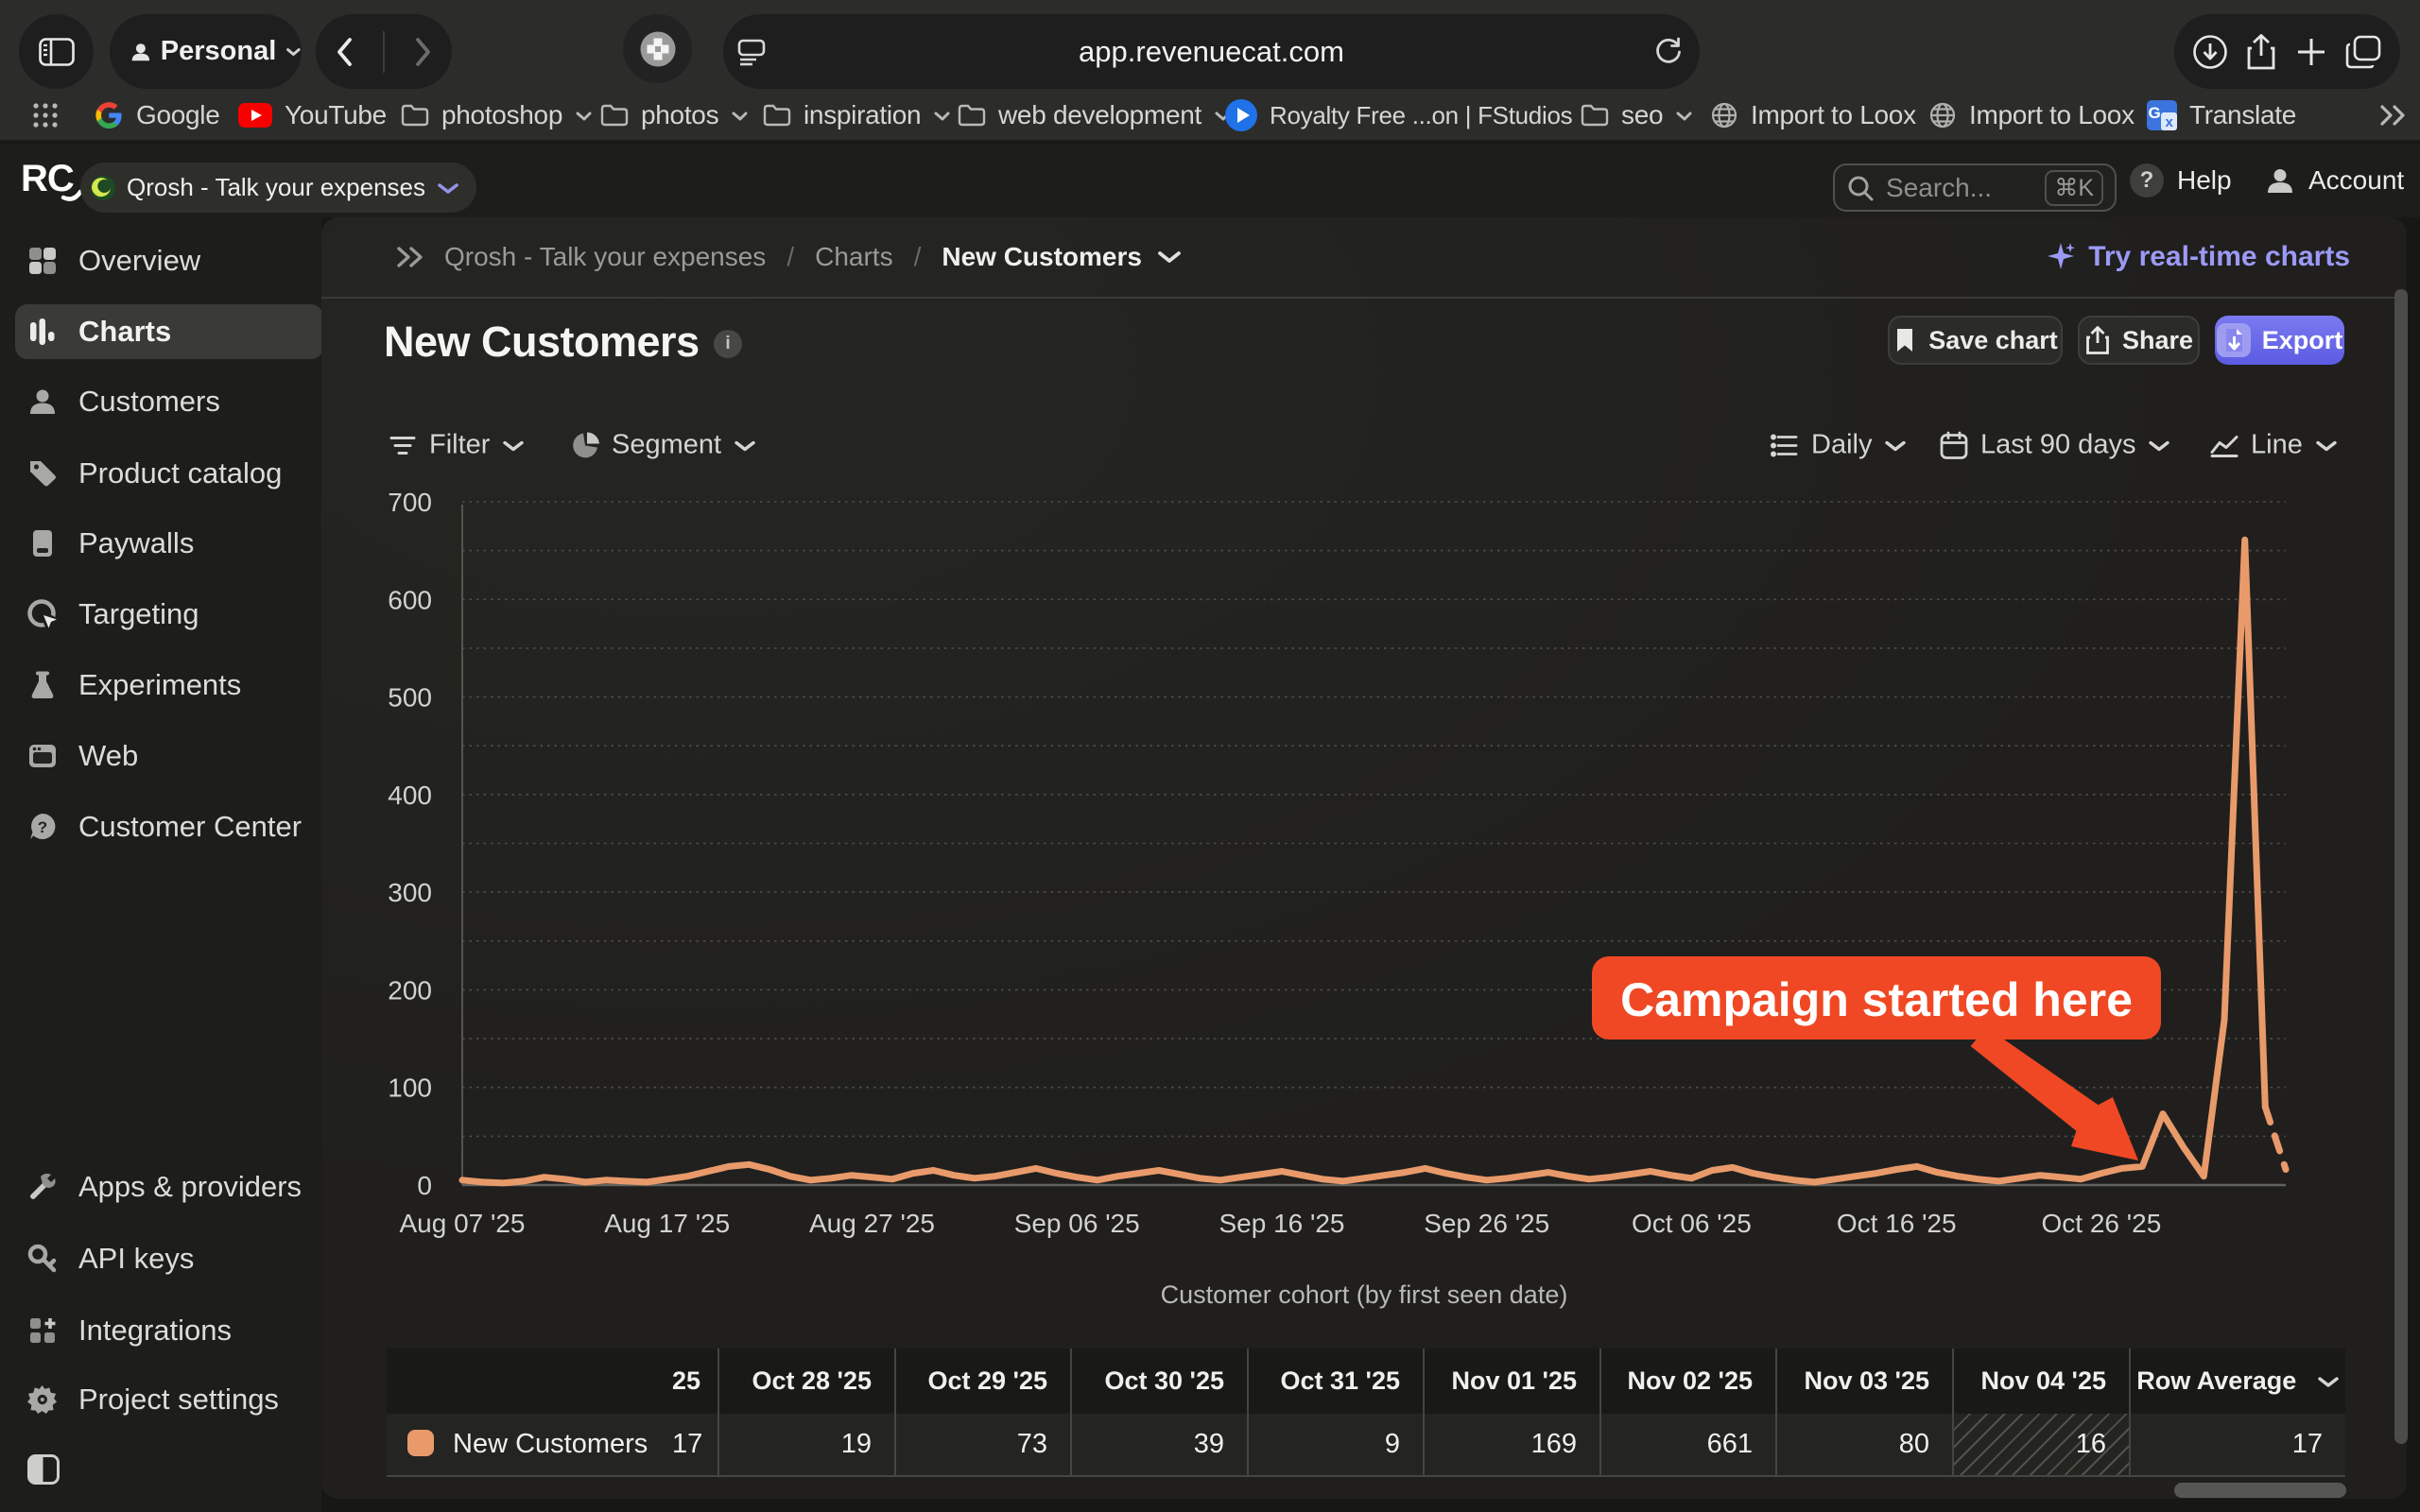 This screenshot has height=1512, width=2420. I want to click on svg-text: 300, so click(410, 892).